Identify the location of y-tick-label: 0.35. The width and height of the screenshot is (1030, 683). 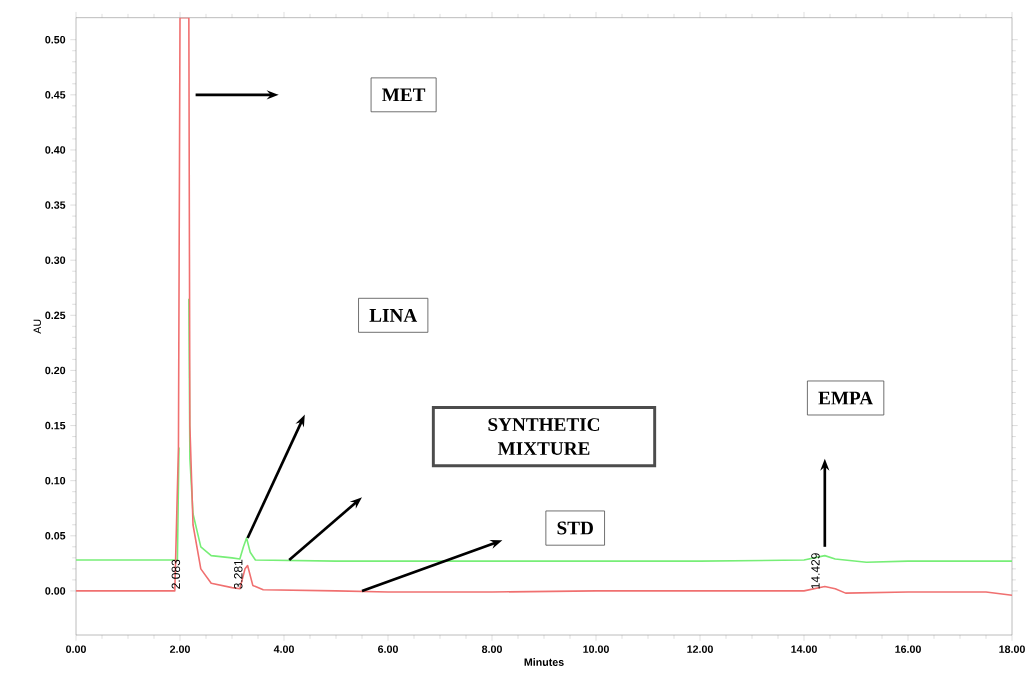
(55, 205).